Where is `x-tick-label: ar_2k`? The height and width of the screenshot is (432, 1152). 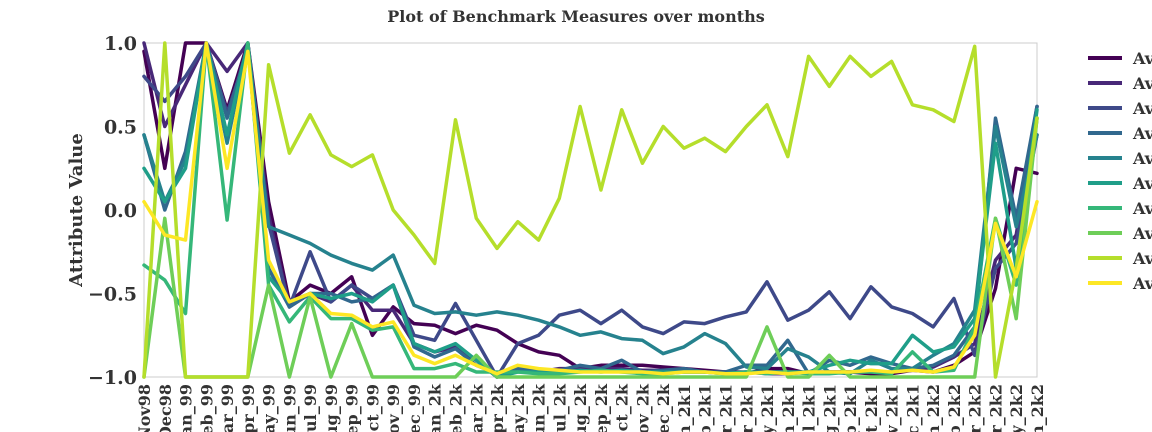
x-tick-label: ar_2k is located at coordinates (476, 407).